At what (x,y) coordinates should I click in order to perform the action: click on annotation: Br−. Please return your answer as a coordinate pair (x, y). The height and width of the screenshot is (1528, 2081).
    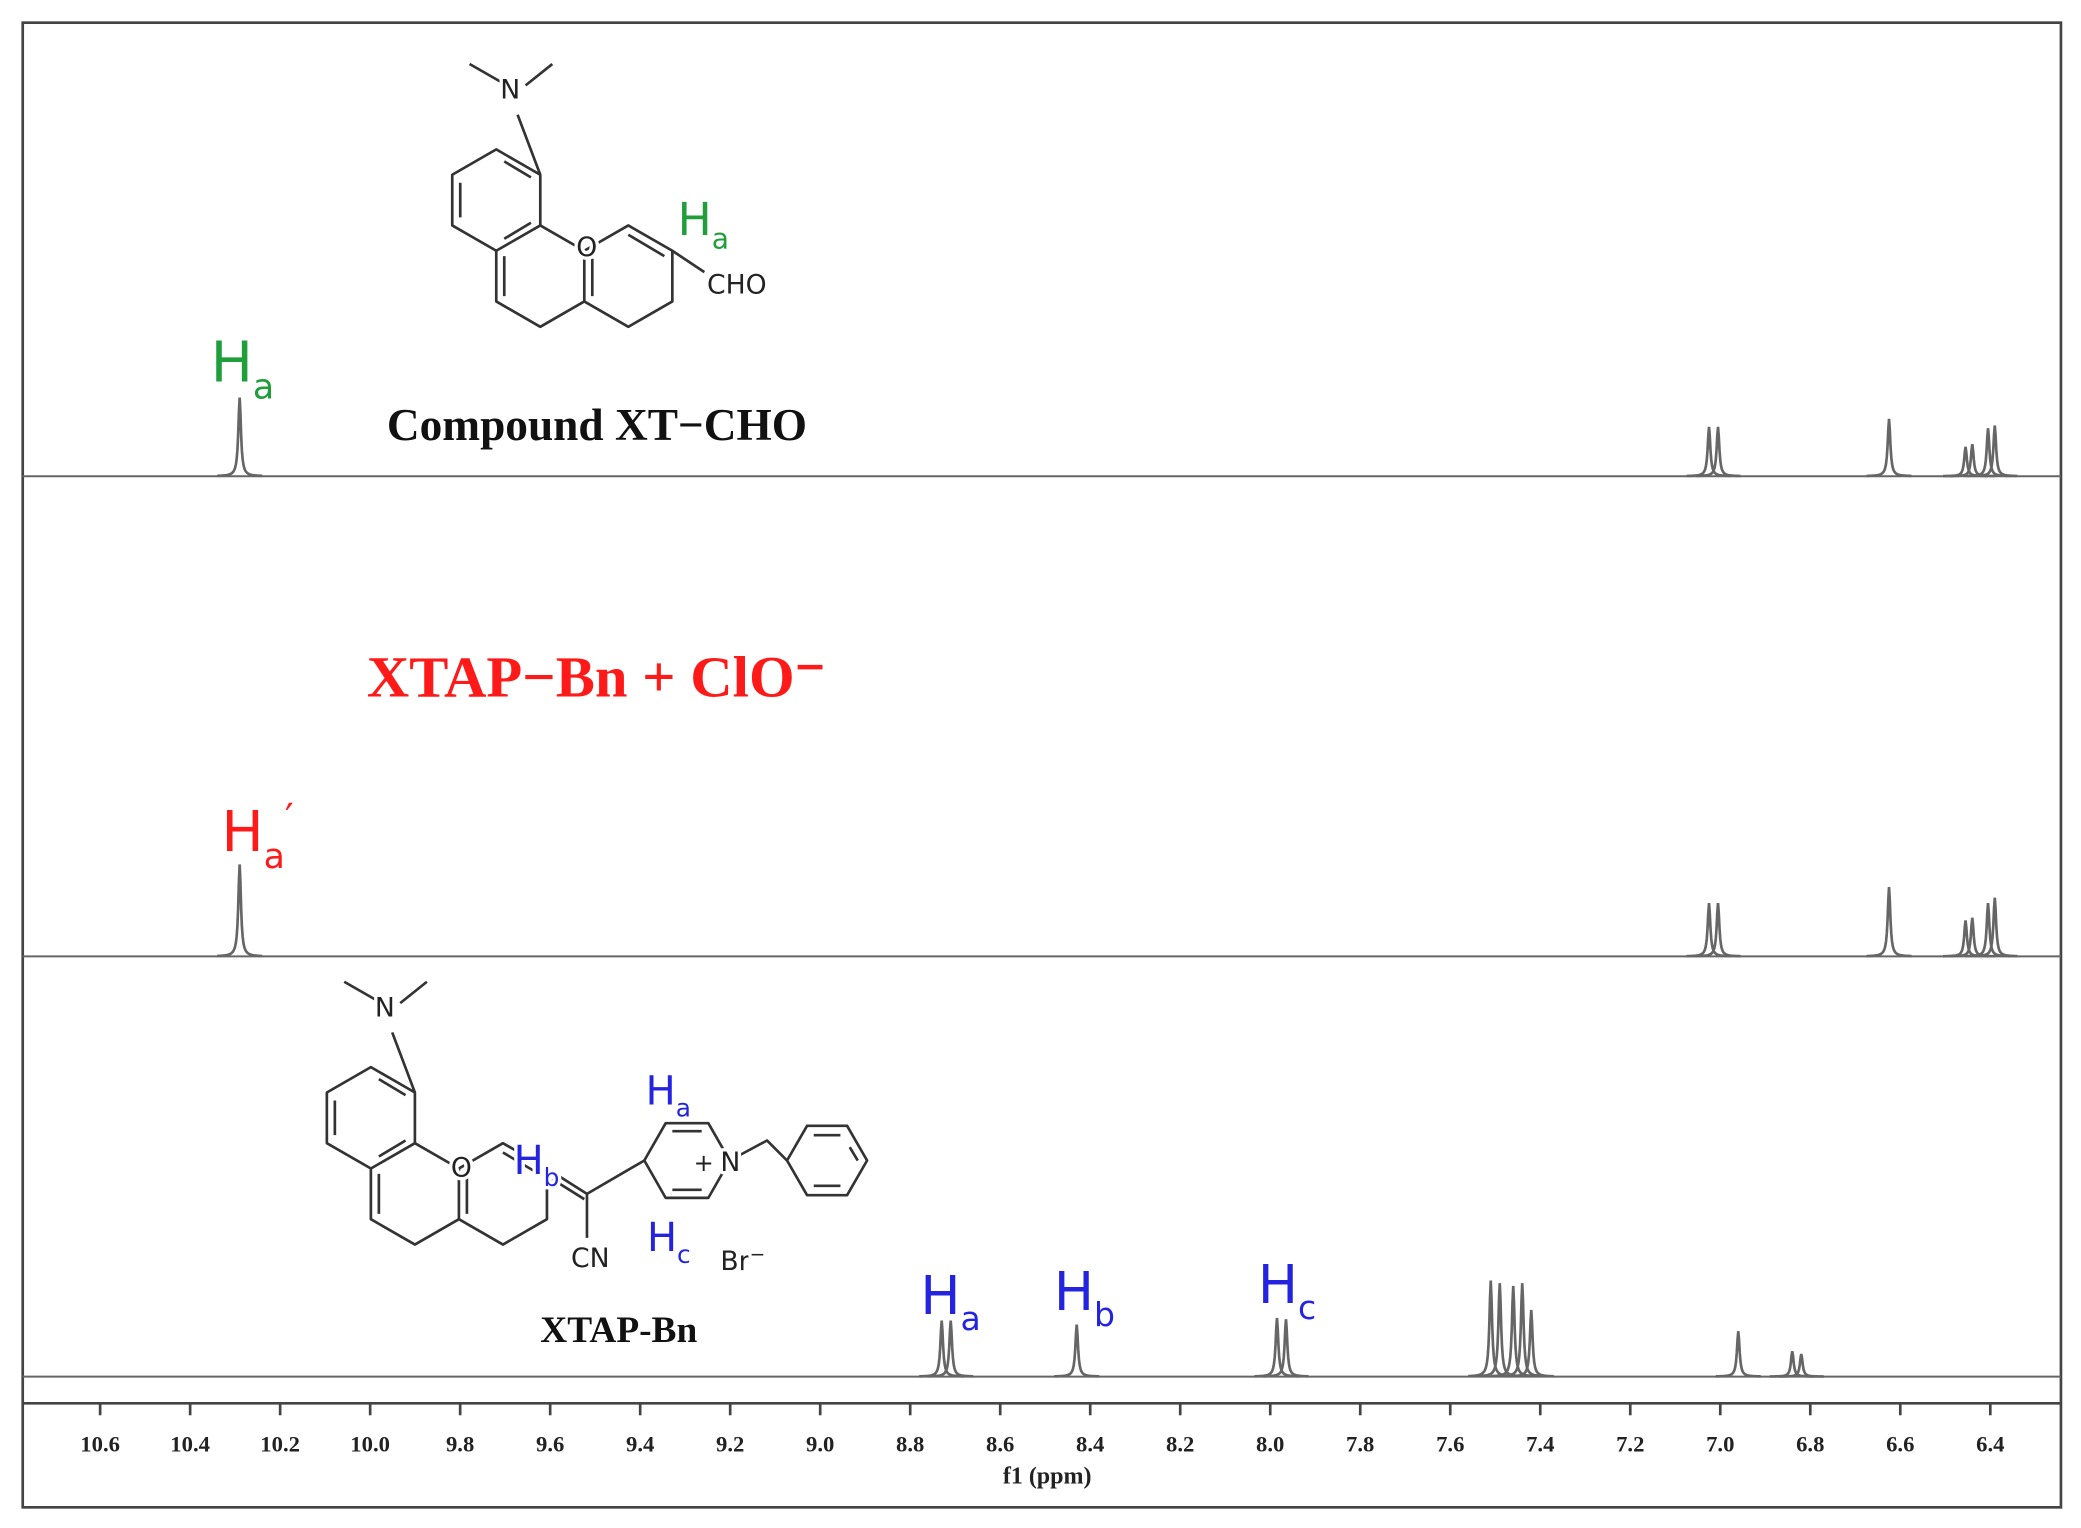
    Looking at the image, I should click on (742, 1261).